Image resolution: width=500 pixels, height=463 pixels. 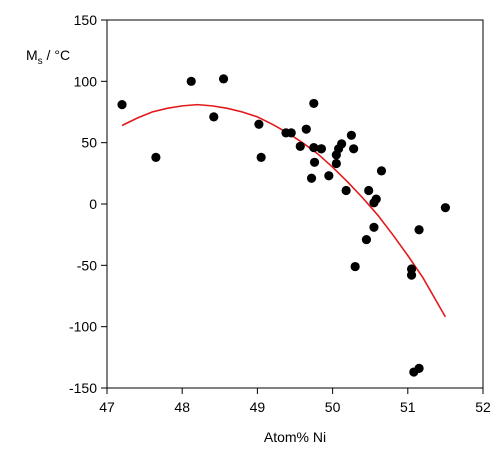 I want to click on y-axis-title-main: M, so click(x=32, y=55).